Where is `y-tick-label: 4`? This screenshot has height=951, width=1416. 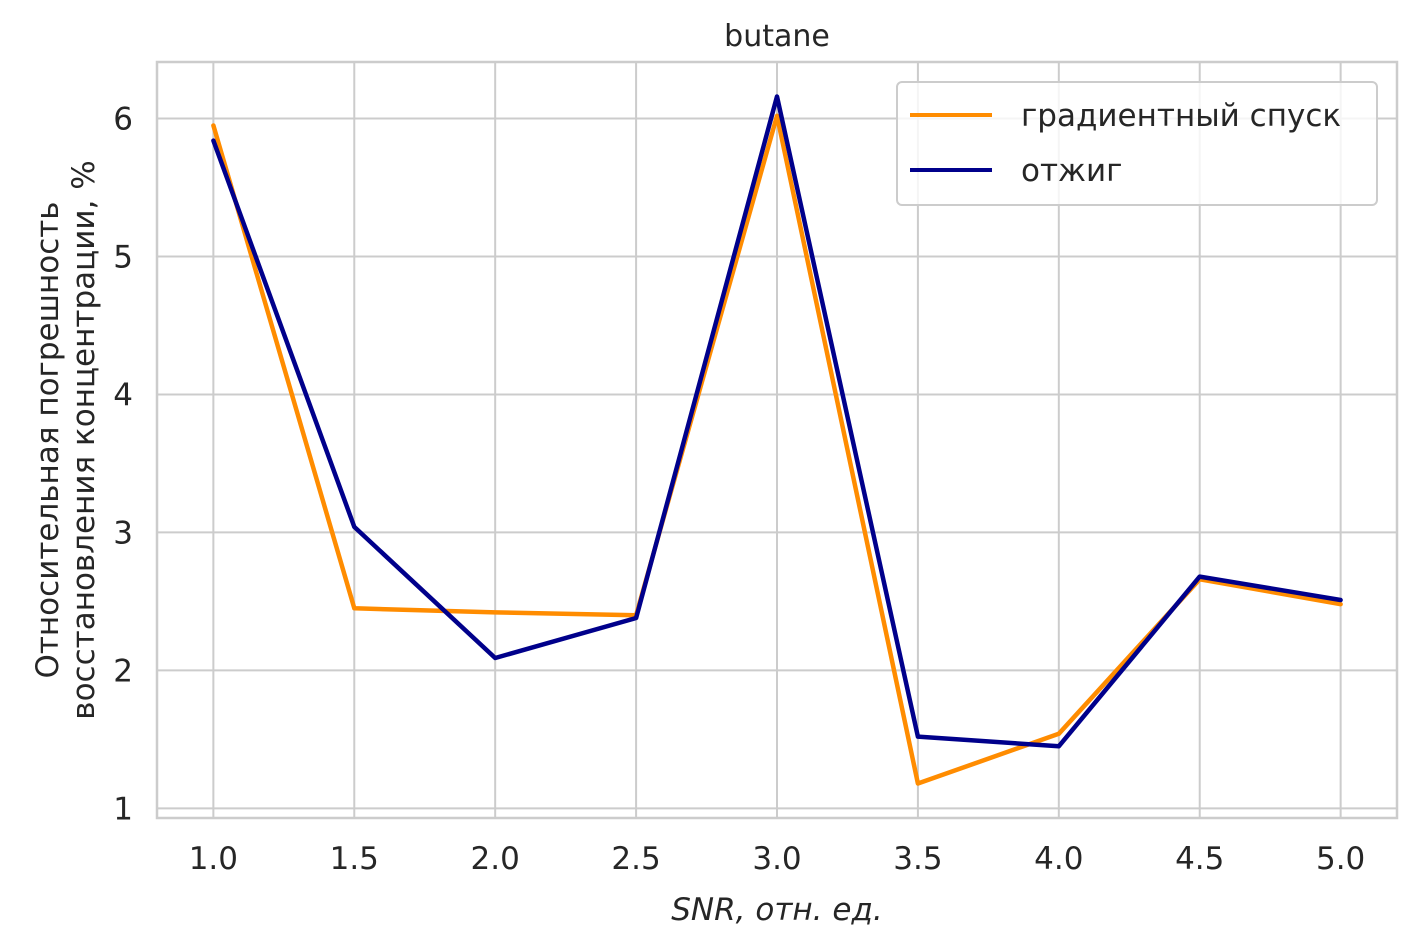 y-tick-label: 4 is located at coordinates (123, 395).